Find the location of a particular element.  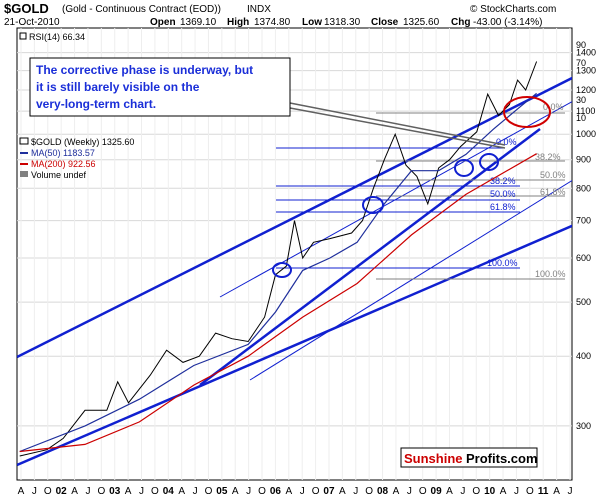

legend-swatch-price is located at coordinates (24, 141).